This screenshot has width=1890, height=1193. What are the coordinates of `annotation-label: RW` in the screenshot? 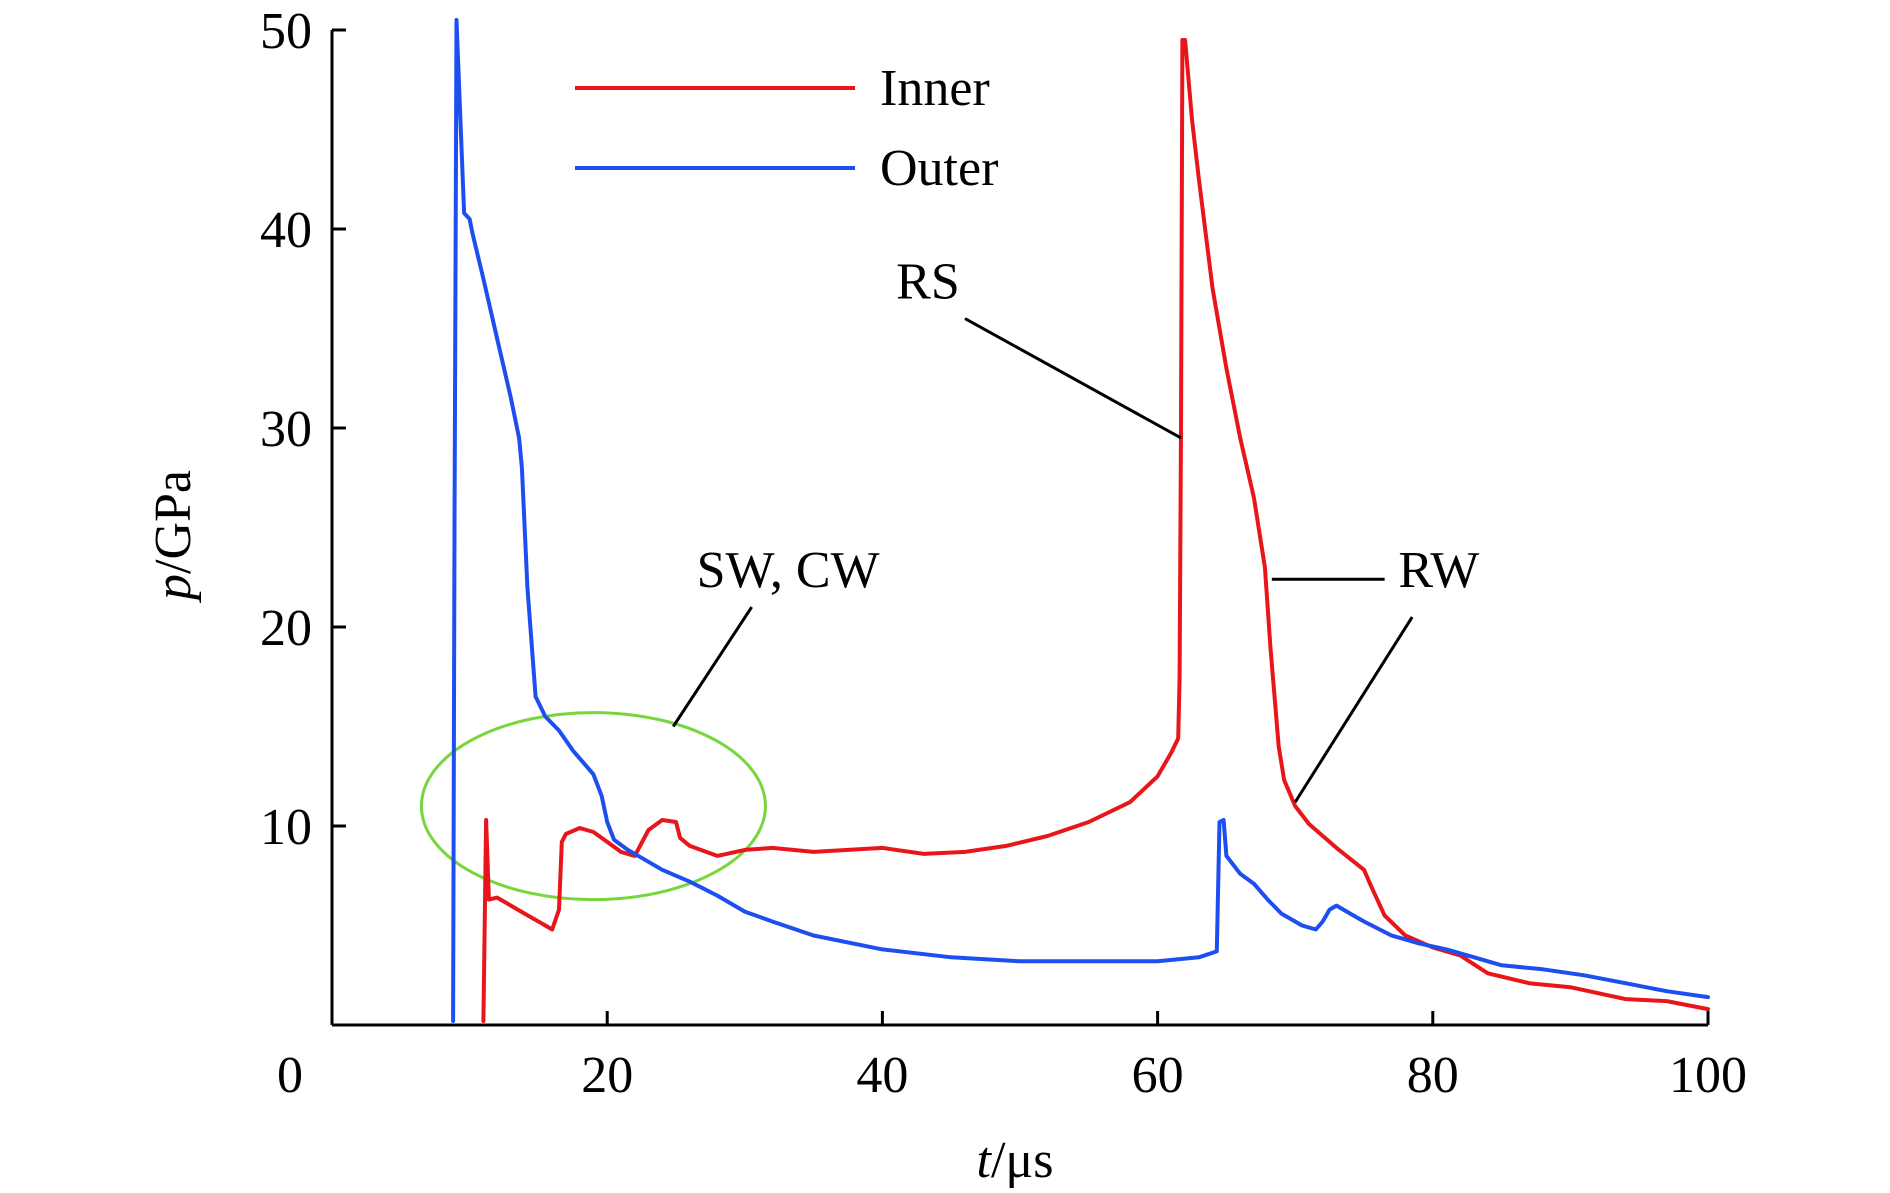 It's located at (1438, 570).